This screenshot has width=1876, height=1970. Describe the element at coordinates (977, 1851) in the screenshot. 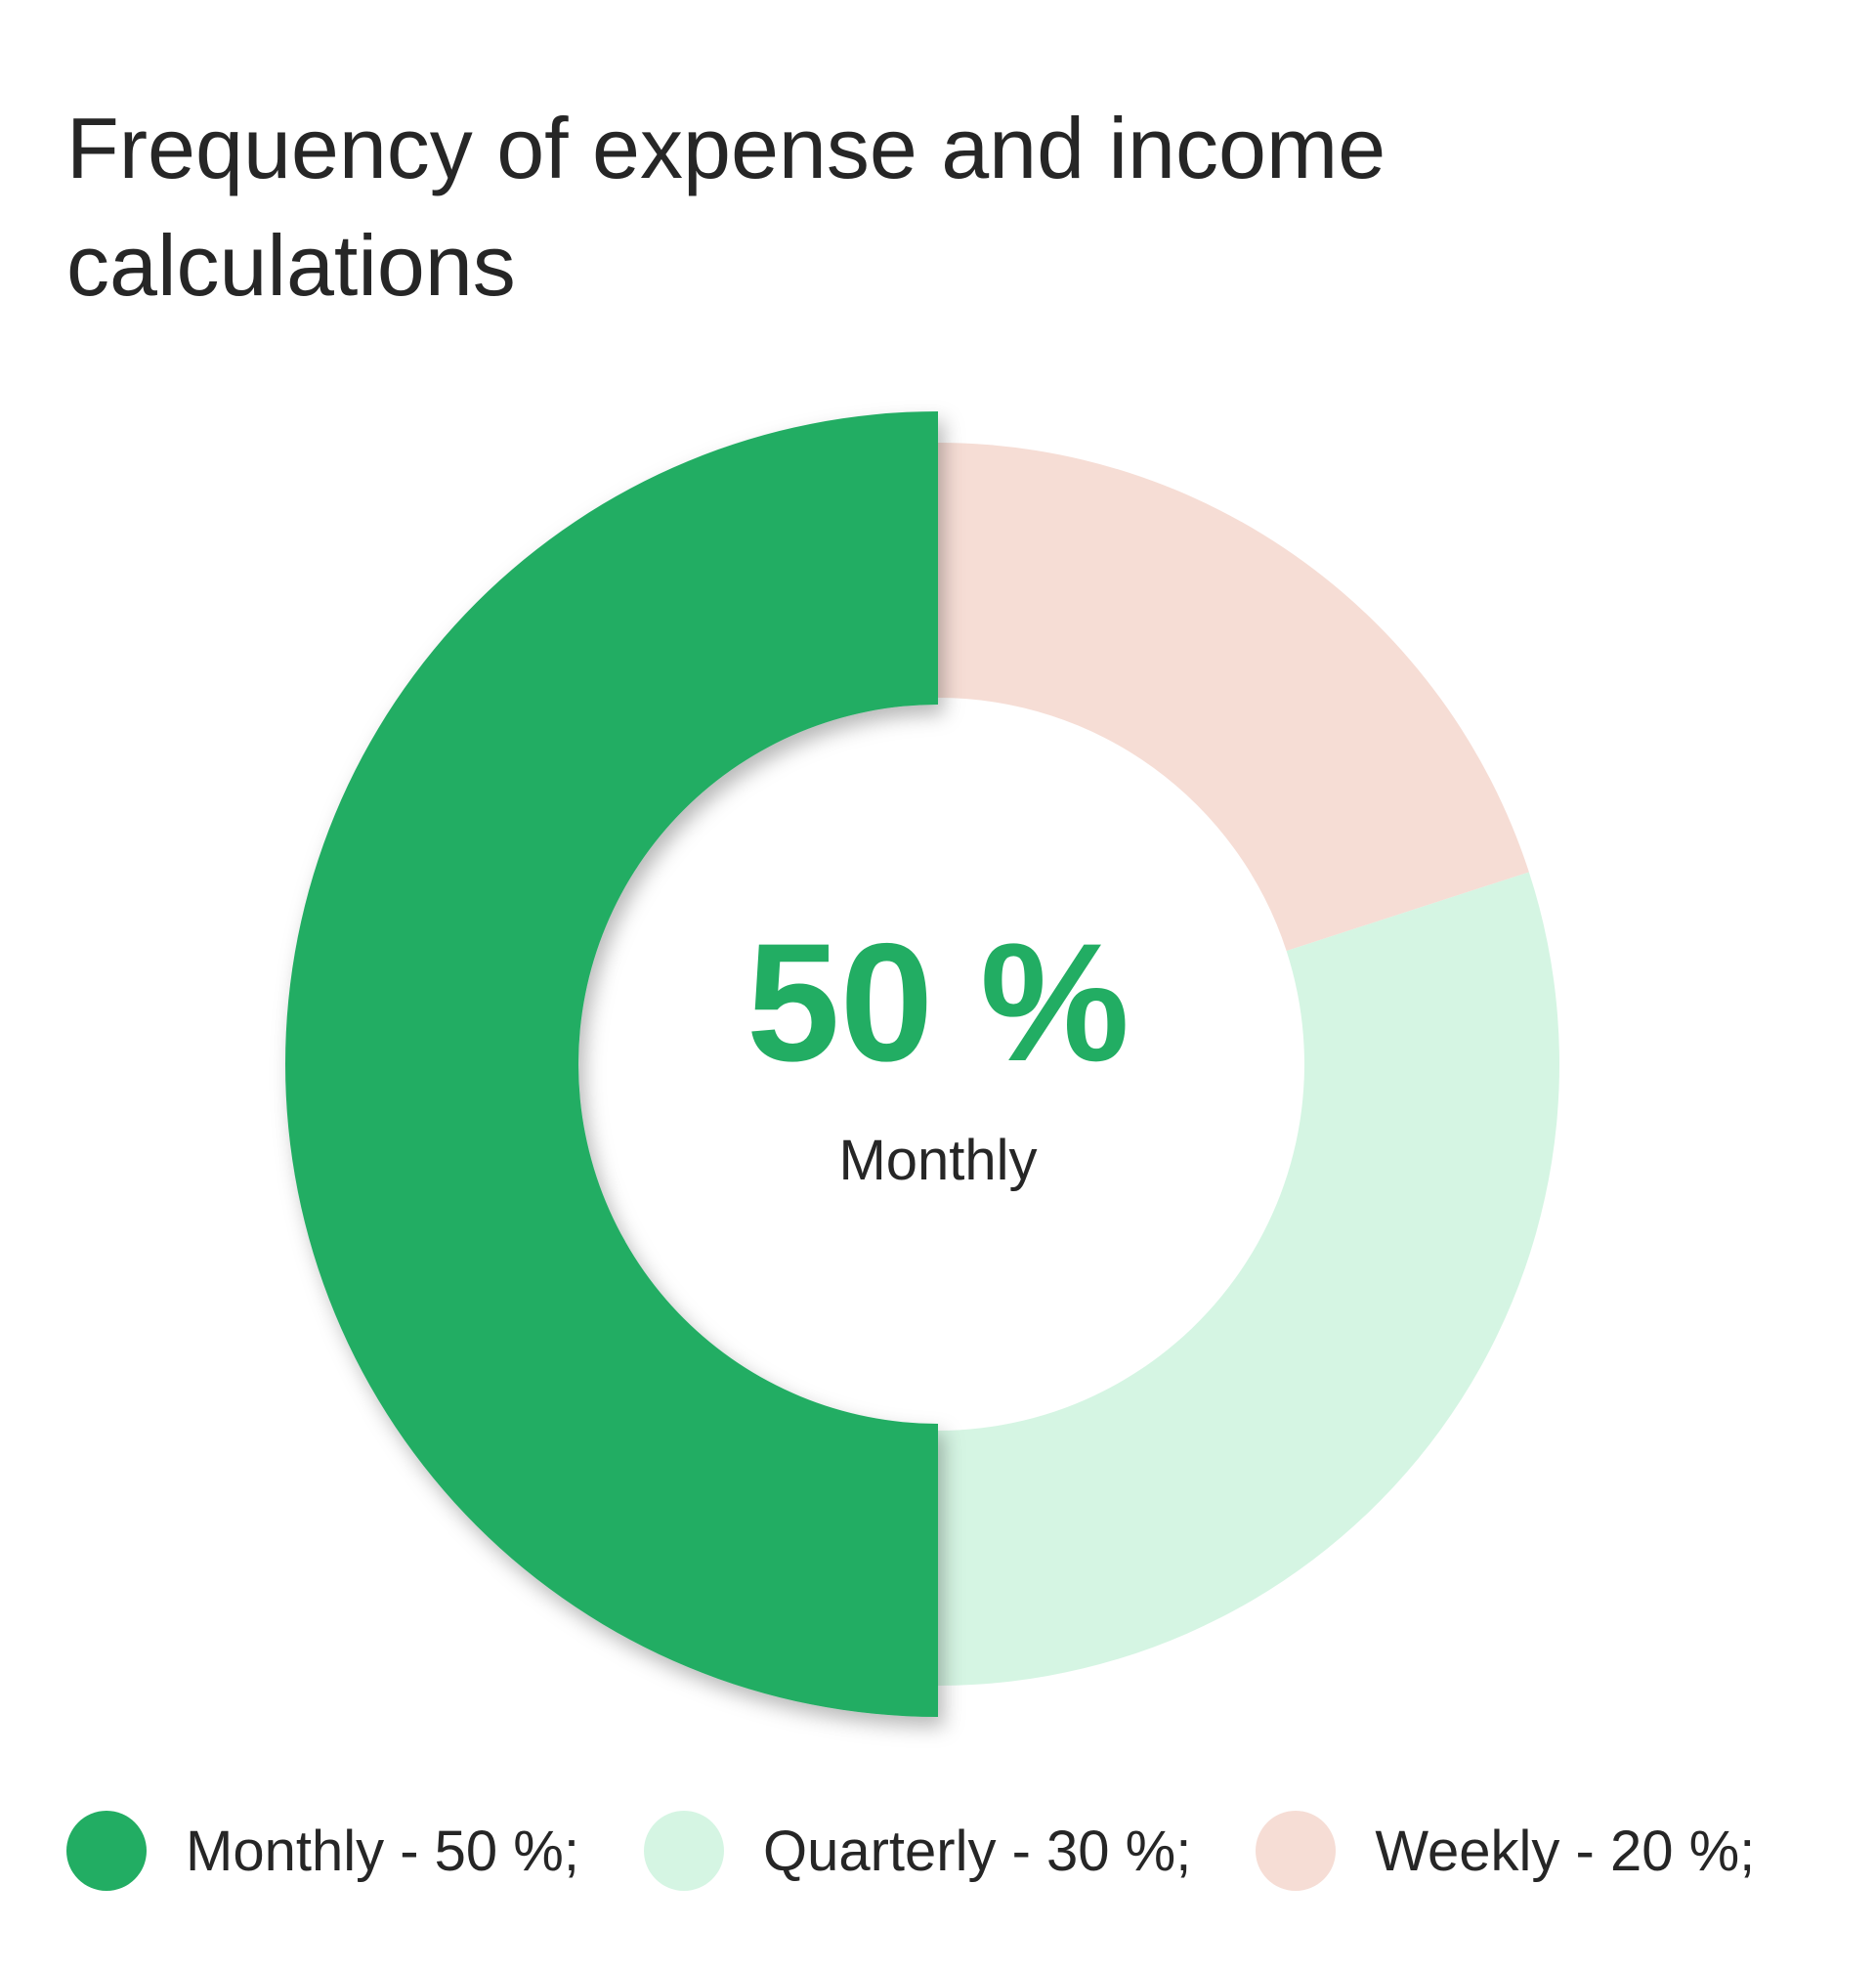

I see `legend-label-quarterly: Quarterly - 30 %;` at that location.